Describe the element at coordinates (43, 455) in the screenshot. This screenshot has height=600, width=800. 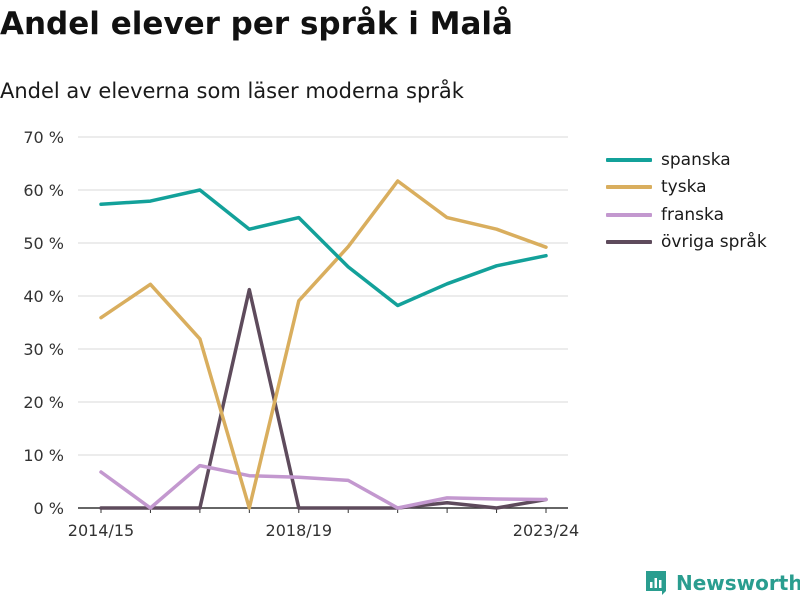
I see `y-tick-label: 10 %` at that location.